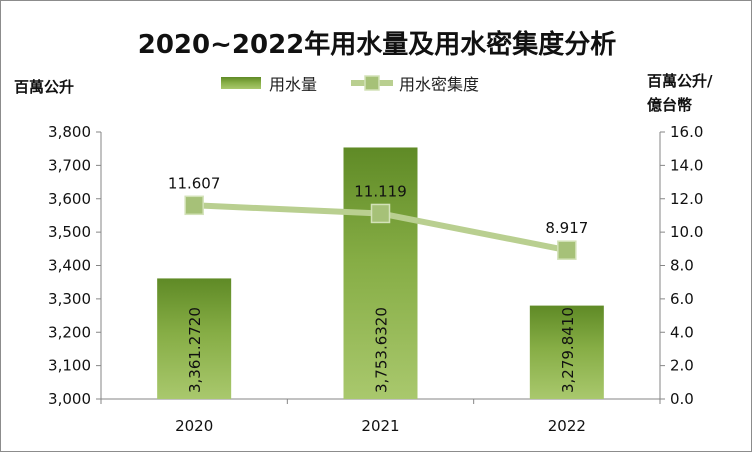 Image resolution: width=752 pixels, height=452 pixels. Describe the element at coordinates (686, 232) in the screenshot. I see `right-tick-label: 10.0` at that location.